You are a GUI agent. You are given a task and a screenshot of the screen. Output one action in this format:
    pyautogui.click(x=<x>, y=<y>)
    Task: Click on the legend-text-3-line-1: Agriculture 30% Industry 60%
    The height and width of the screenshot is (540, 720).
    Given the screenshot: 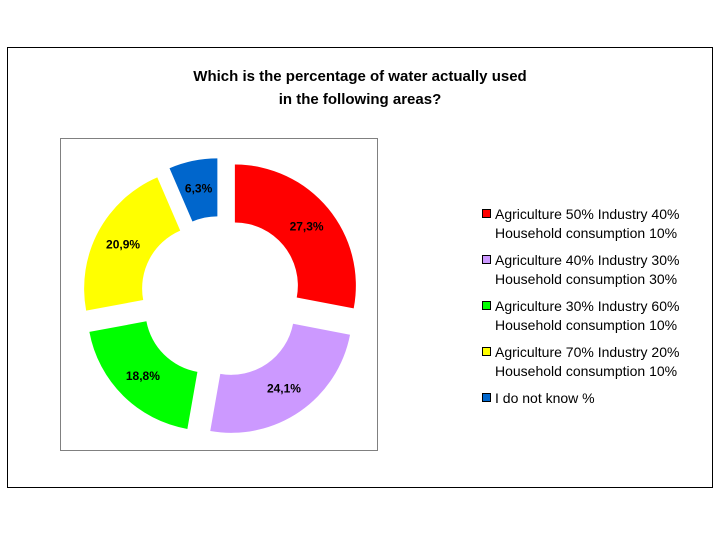 What is the action you would take?
    pyautogui.click(x=587, y=306)
    